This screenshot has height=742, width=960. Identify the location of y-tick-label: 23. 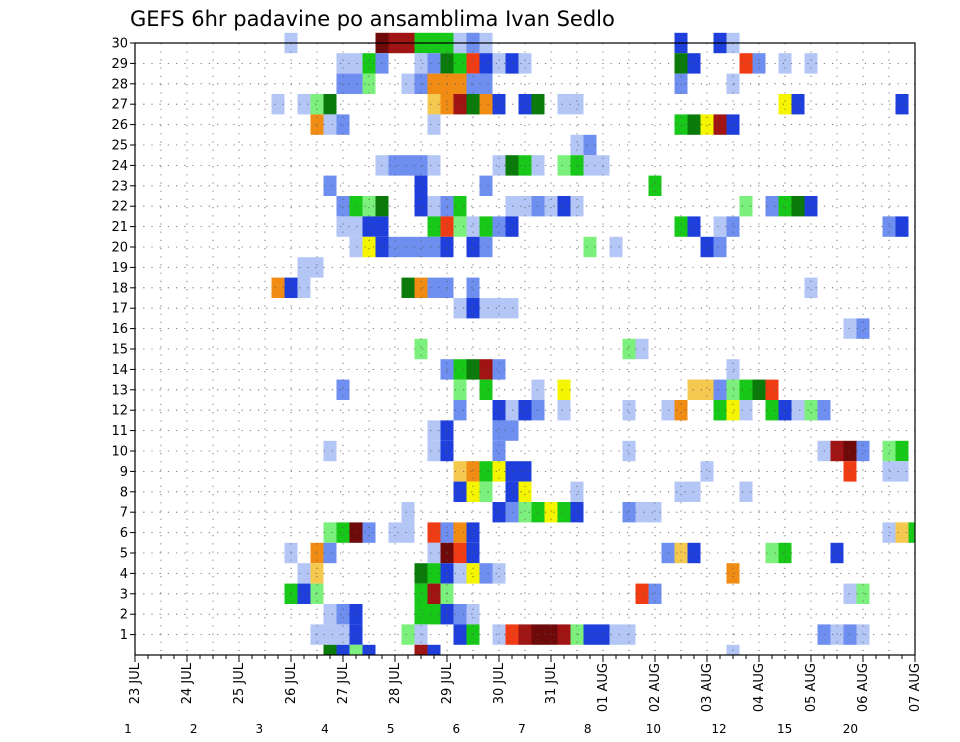
(119, 186).